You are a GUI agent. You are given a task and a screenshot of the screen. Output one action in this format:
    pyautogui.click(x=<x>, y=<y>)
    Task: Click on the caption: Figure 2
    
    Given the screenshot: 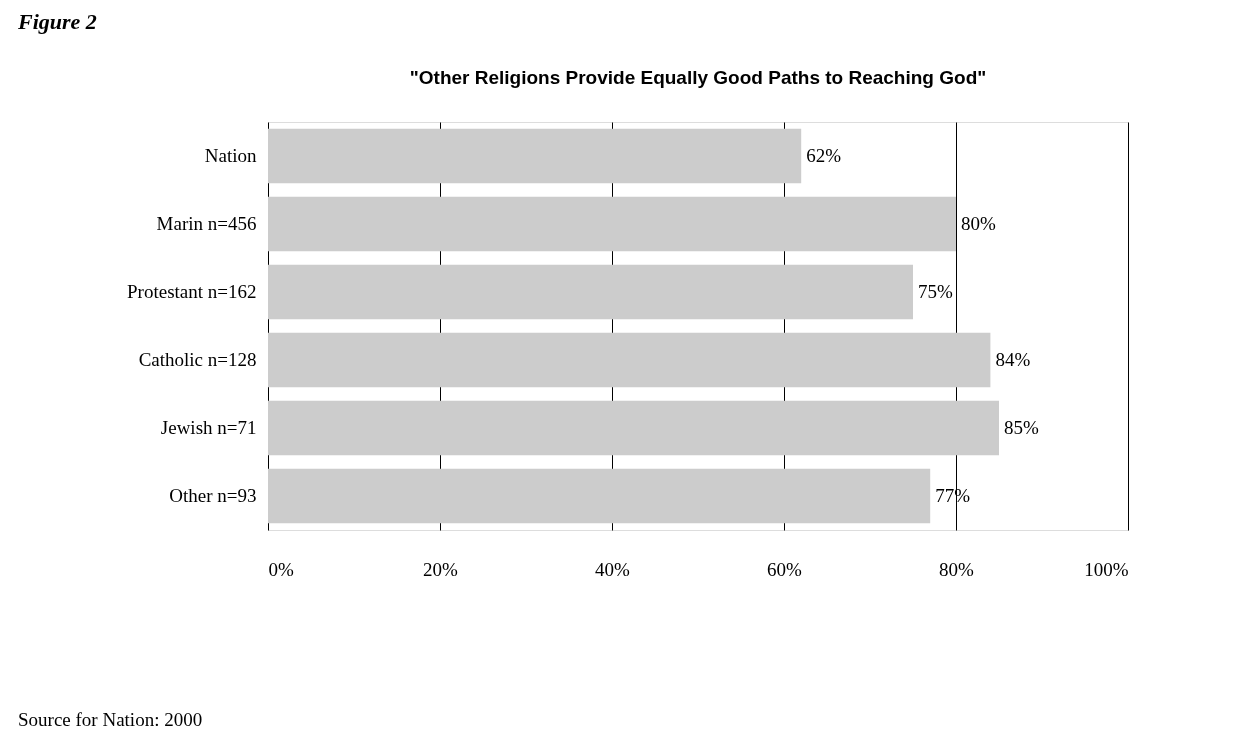 What is the action you would take?
    pyautogui.click(x=57, y=21)
    